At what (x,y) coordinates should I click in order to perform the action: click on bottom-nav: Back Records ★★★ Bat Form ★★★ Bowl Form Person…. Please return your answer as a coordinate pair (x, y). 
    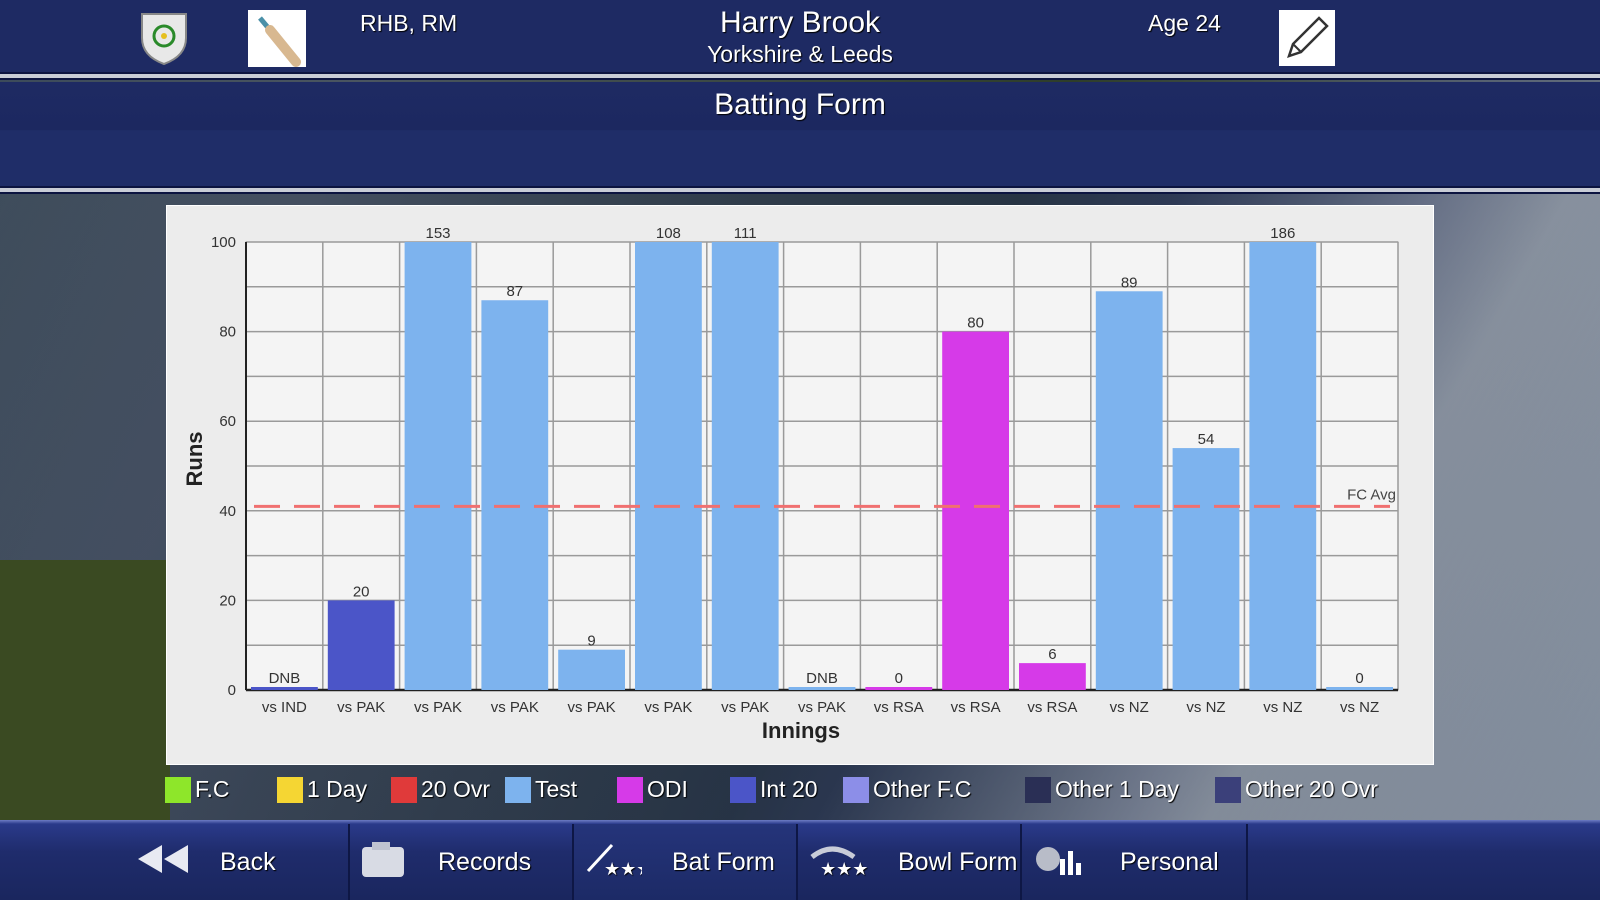
    Looking at the image, I should click on (800, 860).